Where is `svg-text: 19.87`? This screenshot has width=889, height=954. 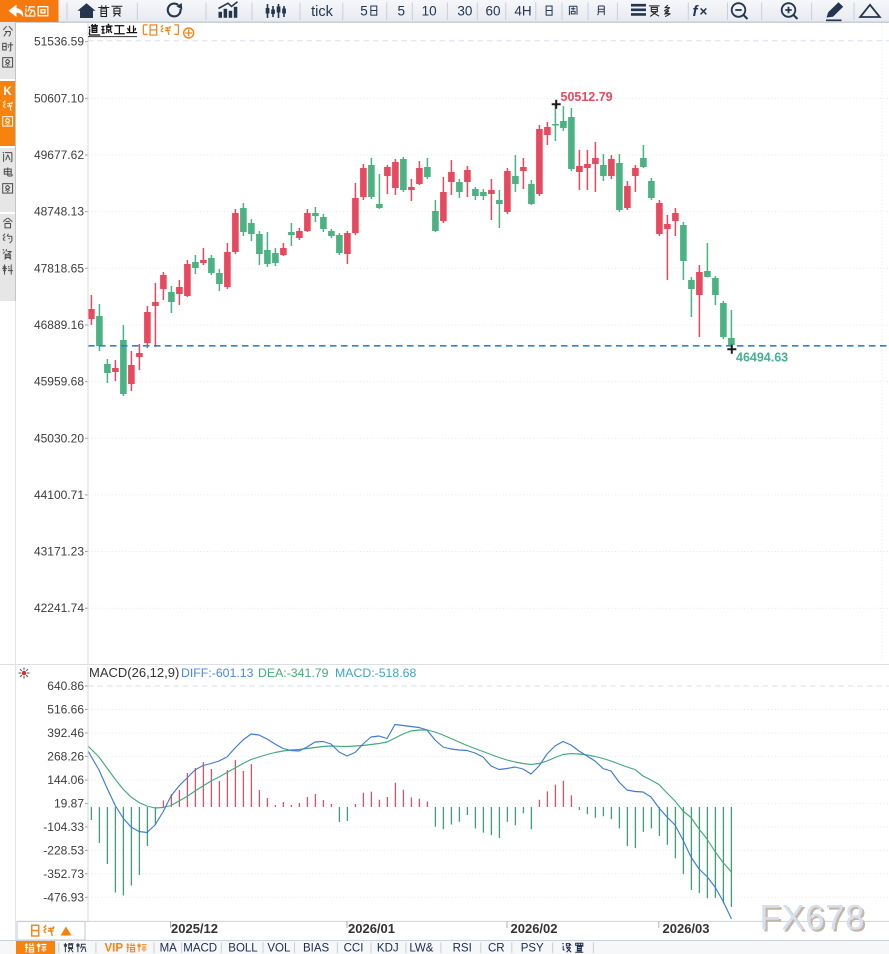
svg-text: 19.87 is located at coordinates (69, 803).